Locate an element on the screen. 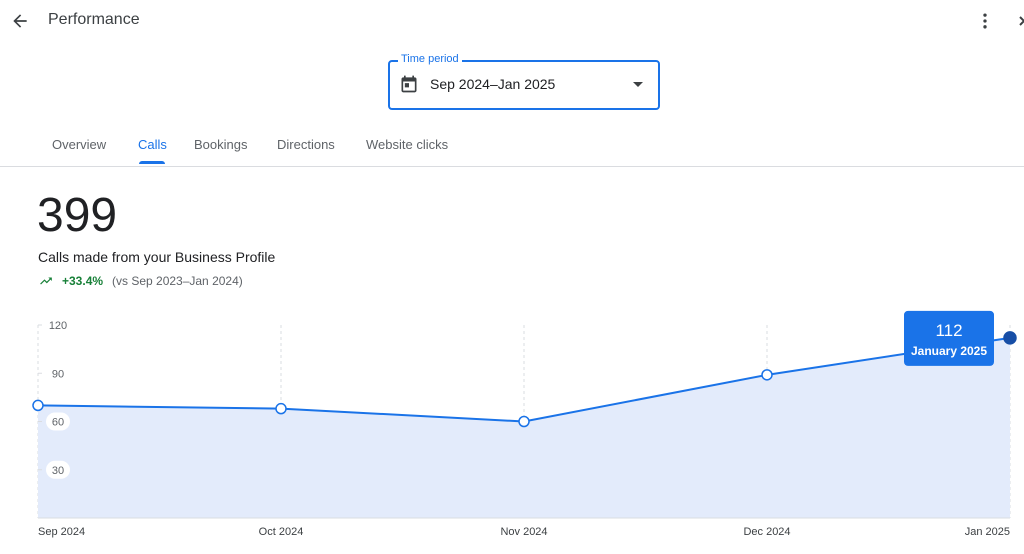 This screenshot has height=554, width=1024. more-button is located at coordinates (985, 21).